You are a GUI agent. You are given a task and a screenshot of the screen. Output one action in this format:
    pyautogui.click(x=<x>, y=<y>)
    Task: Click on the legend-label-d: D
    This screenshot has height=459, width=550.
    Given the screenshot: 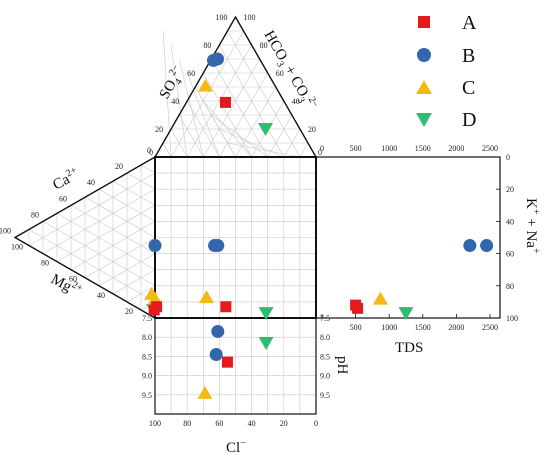 What is the action you would take?
    pyautogui.click(x=469, y=120)
    